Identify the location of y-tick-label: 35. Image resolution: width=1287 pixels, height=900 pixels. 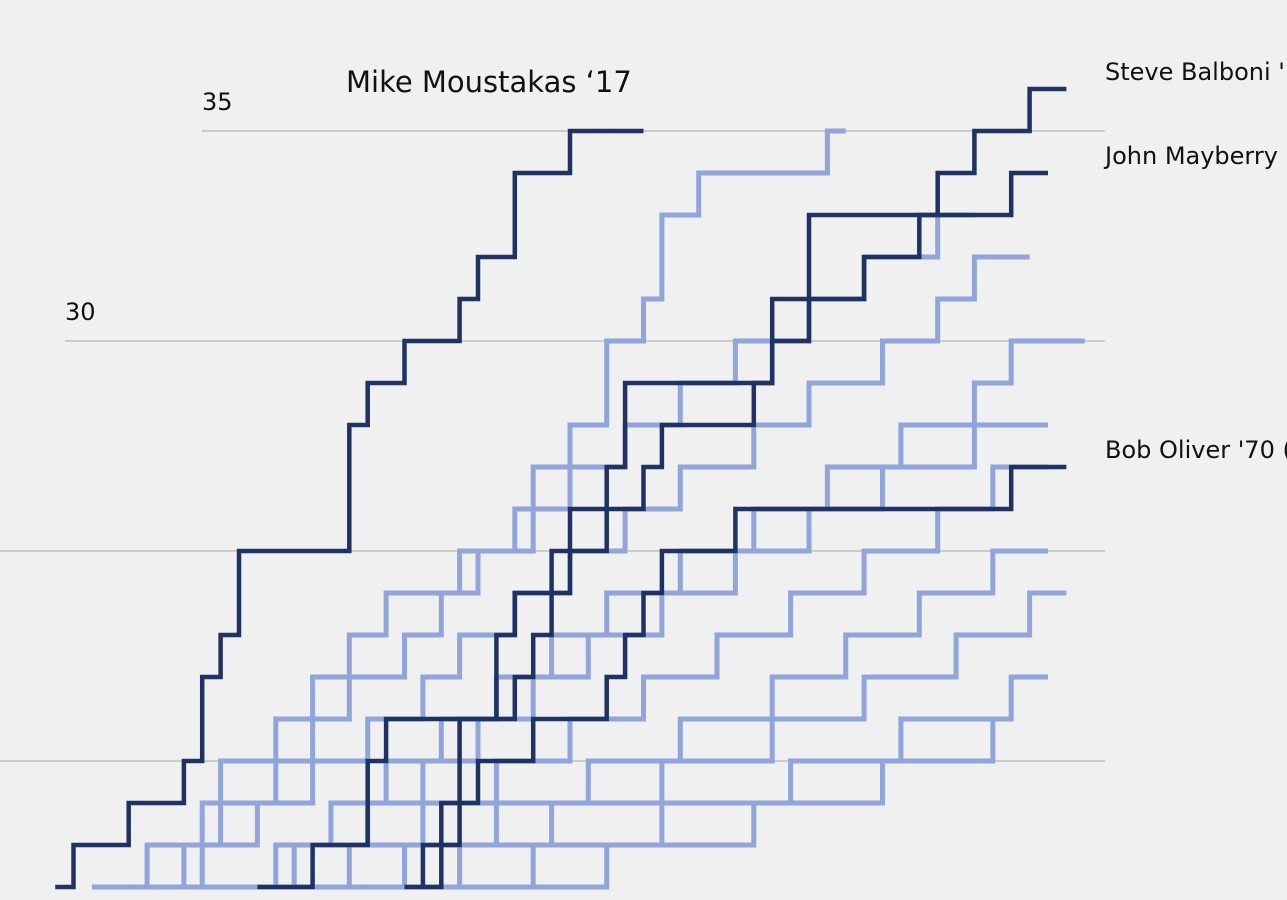
(217, 102).